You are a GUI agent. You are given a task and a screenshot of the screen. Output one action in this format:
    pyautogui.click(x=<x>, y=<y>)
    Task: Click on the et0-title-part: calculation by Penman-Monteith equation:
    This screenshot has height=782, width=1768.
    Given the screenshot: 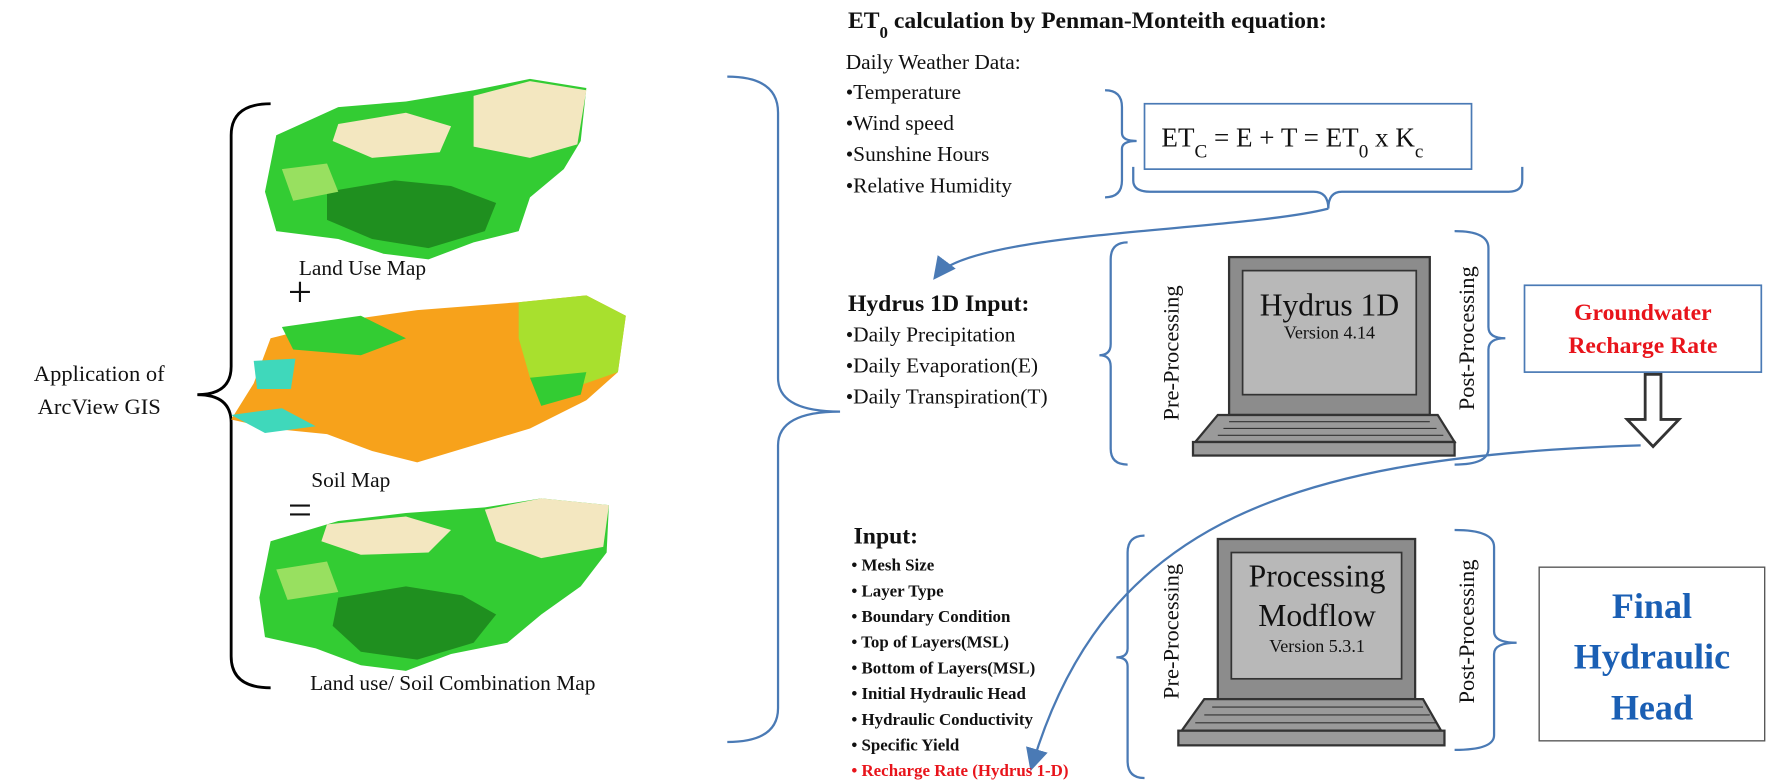 What is the action you would take?
    pyautogui.click(x=1107, y=21)
    